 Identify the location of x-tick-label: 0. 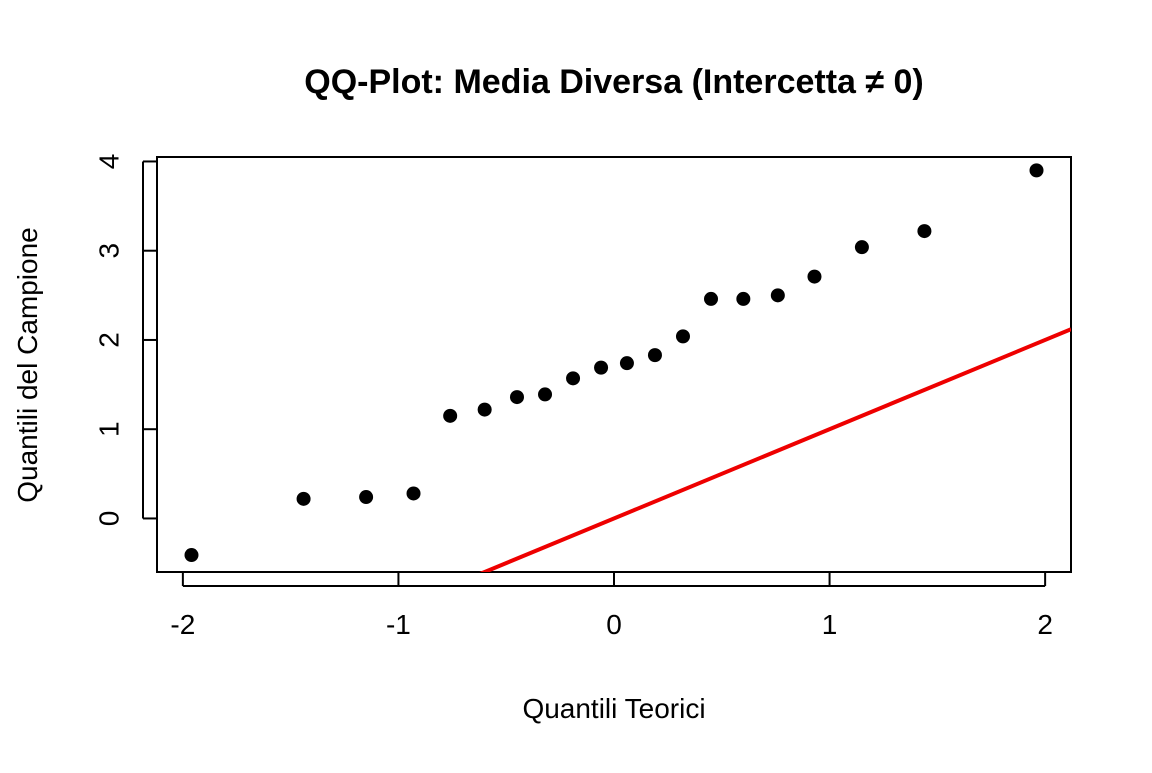
(614, 624).